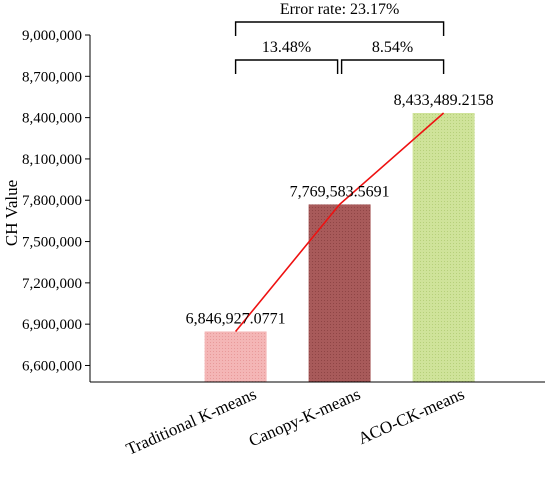 This screenshot has width=550, height=487. What do you see at coordinates (236, 318) in the screenshot?
I see `value-label-1: 6,846,927.0771` at bounding box center [236, 318].